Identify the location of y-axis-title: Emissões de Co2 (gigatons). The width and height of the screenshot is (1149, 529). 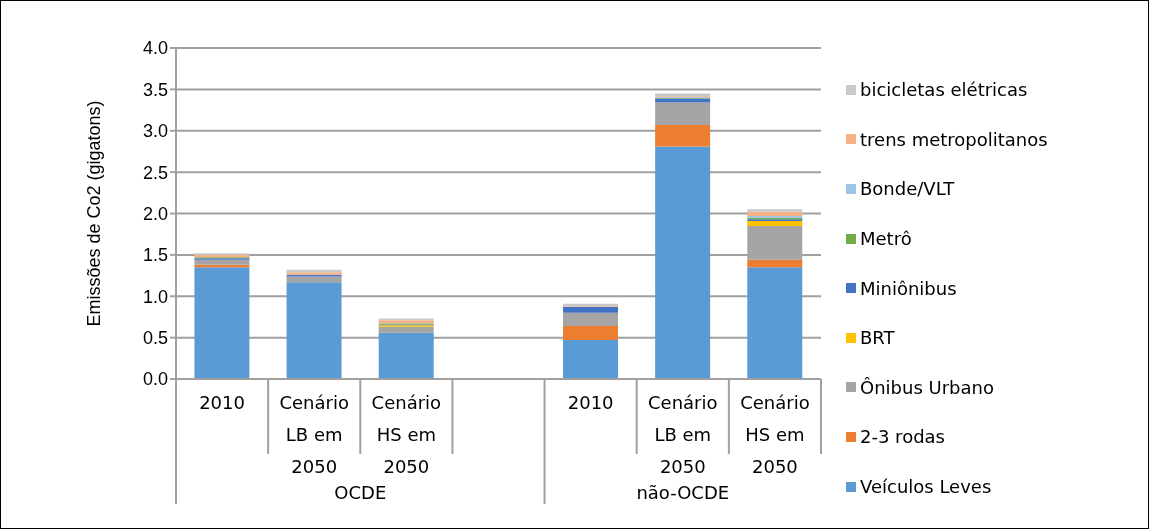
(94, 213).